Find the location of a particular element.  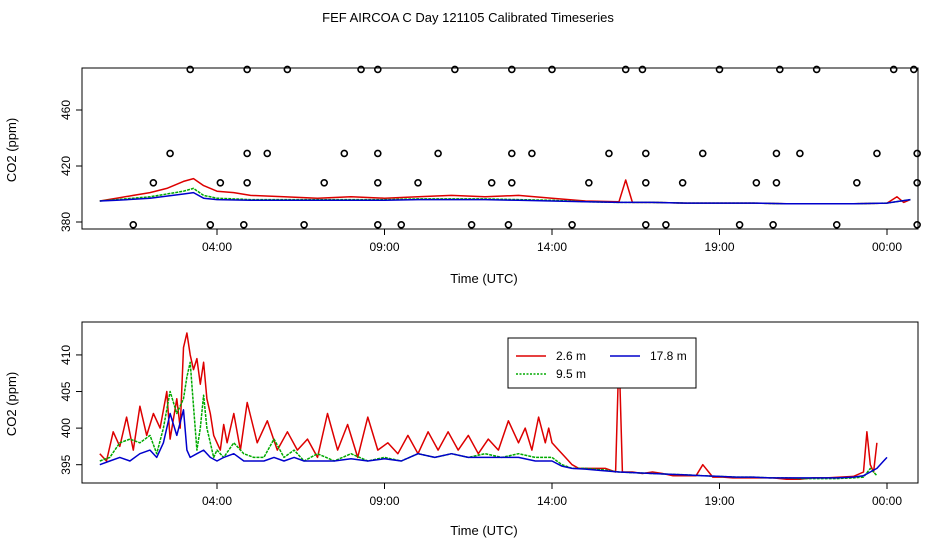

bottom-x-tick-label: 14:00 is located at coordinates (552, 501).